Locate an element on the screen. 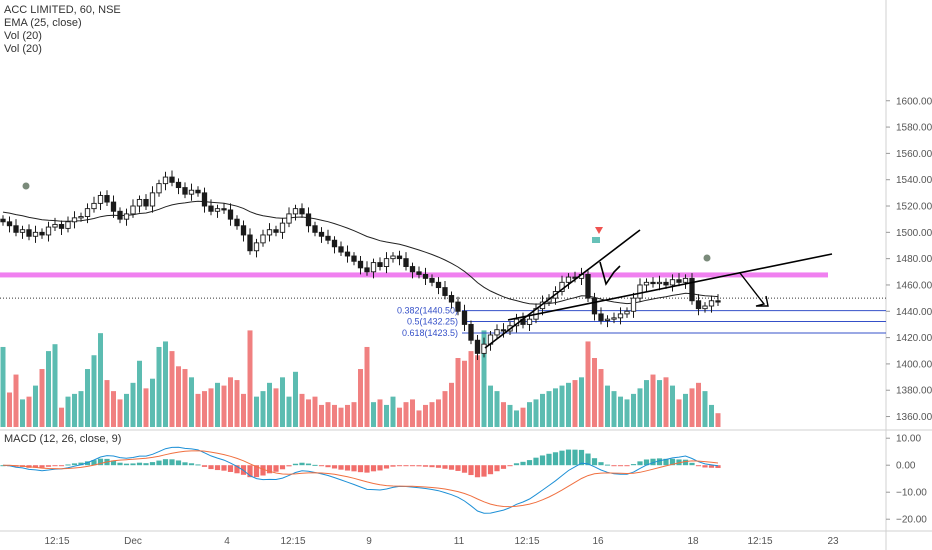 This screenshot has width=932, height=550. ema-label: EMA (25, close) is located at coordinates (43, 23).